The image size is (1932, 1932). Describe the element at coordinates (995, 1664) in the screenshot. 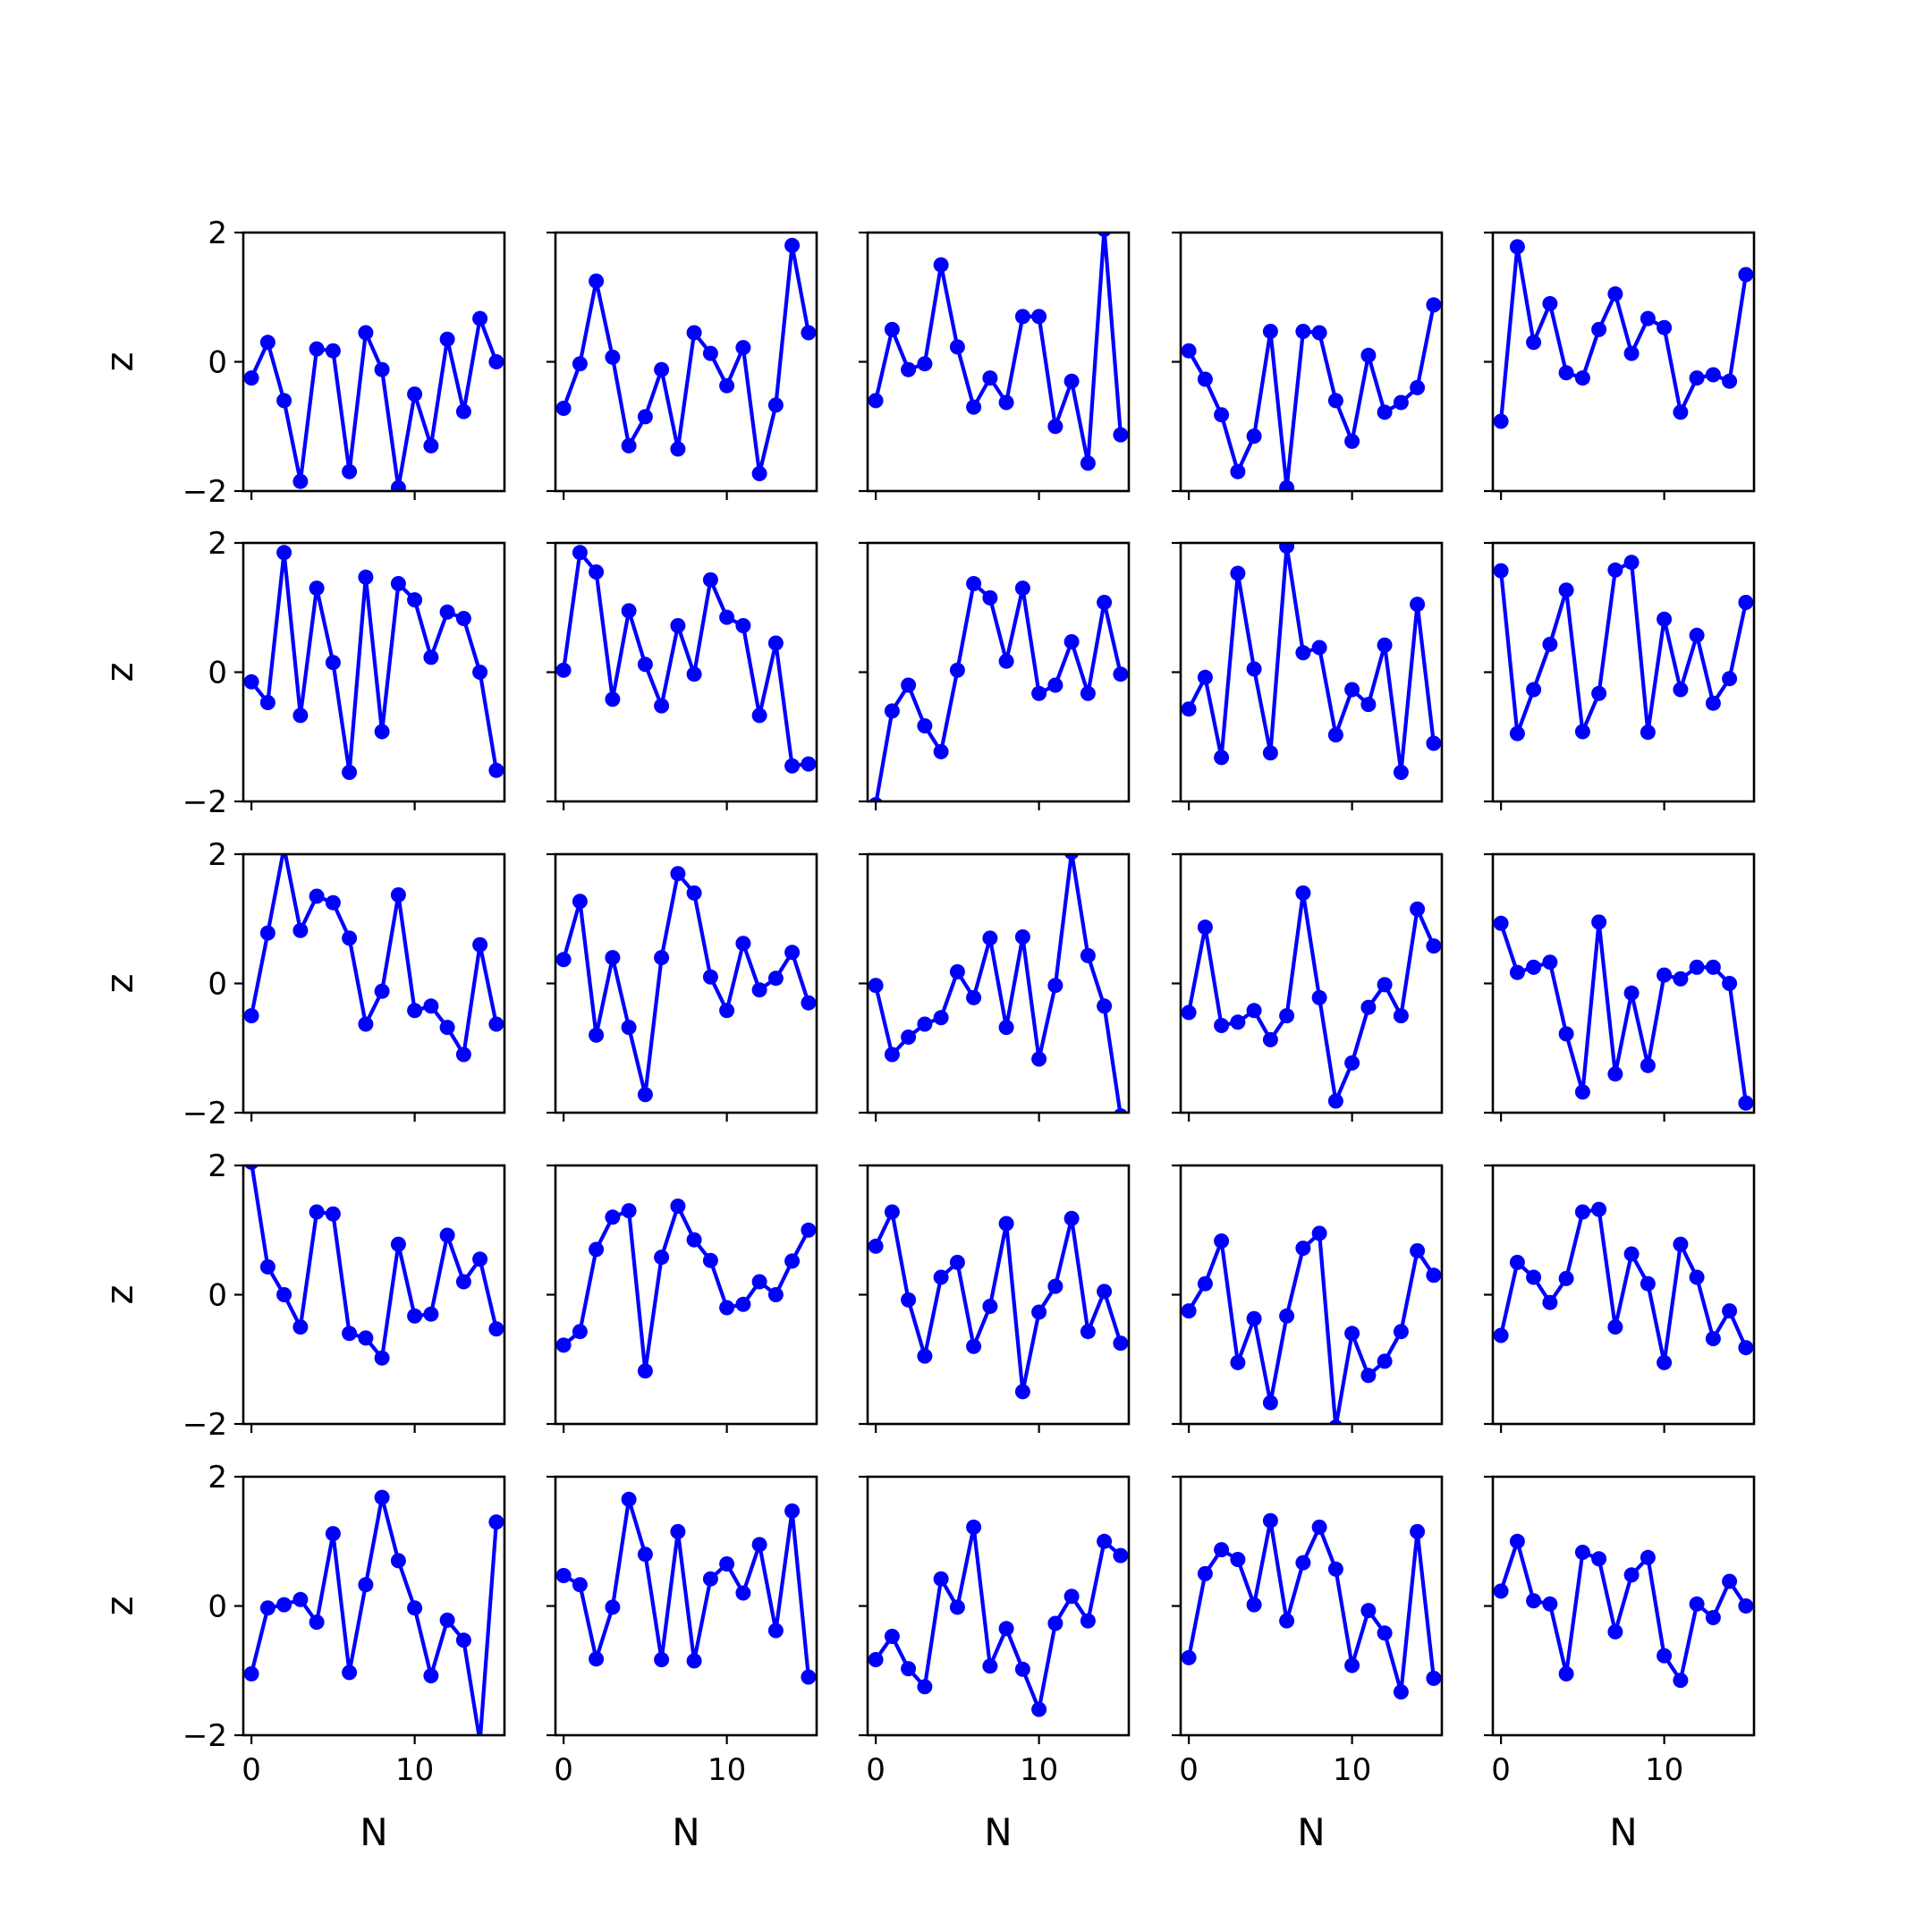

I see `subplot-5-3: 0 10N` at that location.